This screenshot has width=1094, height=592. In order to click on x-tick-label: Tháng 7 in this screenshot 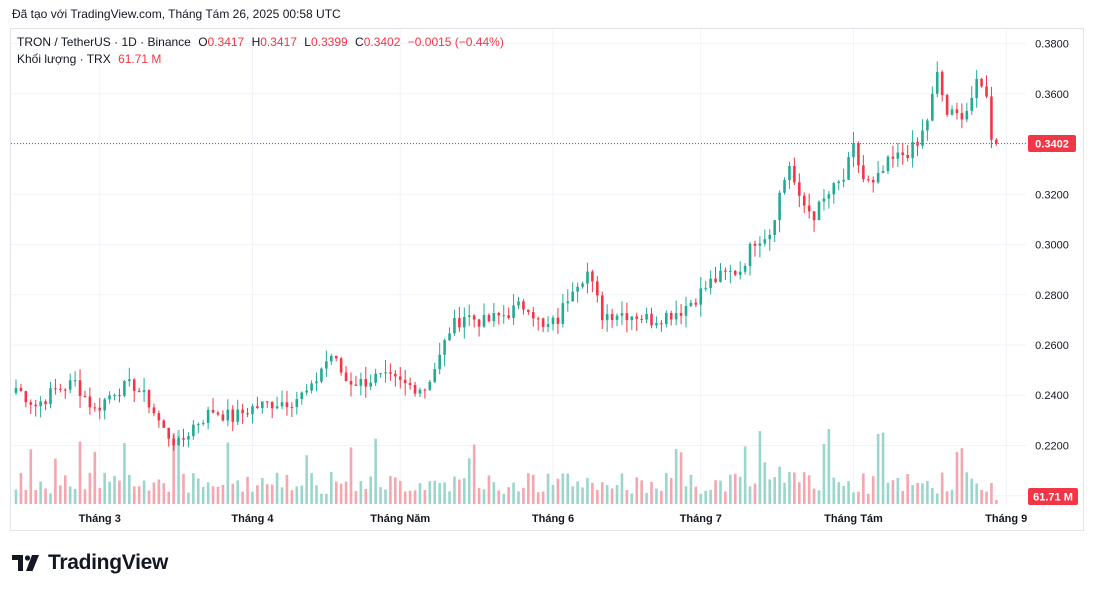, I will do `click(701, 519)`.